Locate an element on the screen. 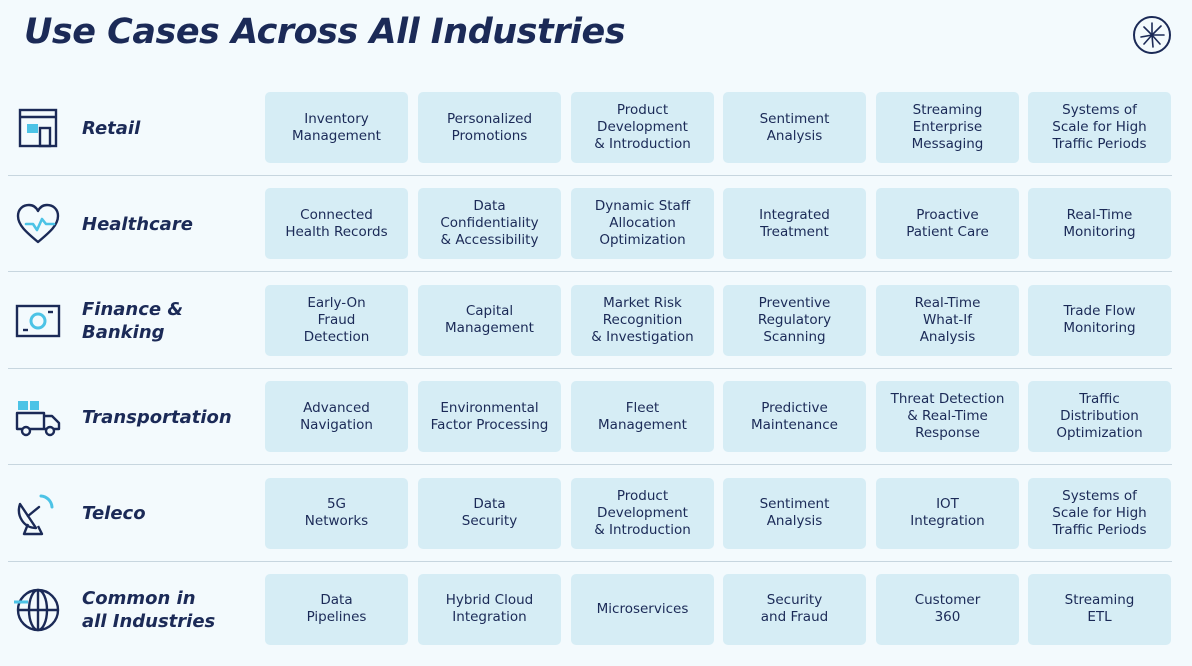 The image size is (1192, 666). use-case-card: Personalized Promotions is located at coordinates (489, 127).